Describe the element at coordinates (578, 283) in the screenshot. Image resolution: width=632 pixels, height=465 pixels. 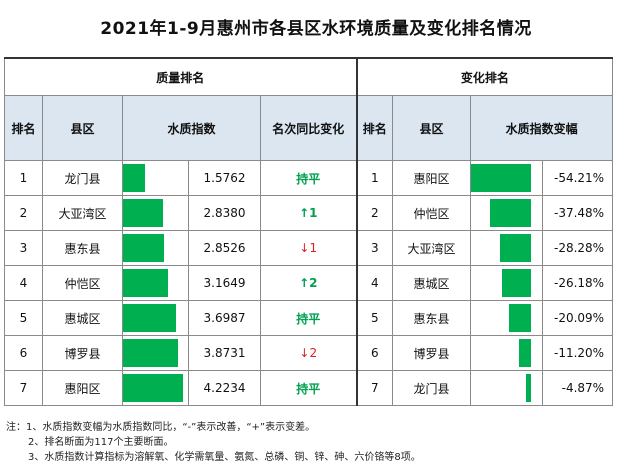
I see `change-value: -26.18%` at that location.